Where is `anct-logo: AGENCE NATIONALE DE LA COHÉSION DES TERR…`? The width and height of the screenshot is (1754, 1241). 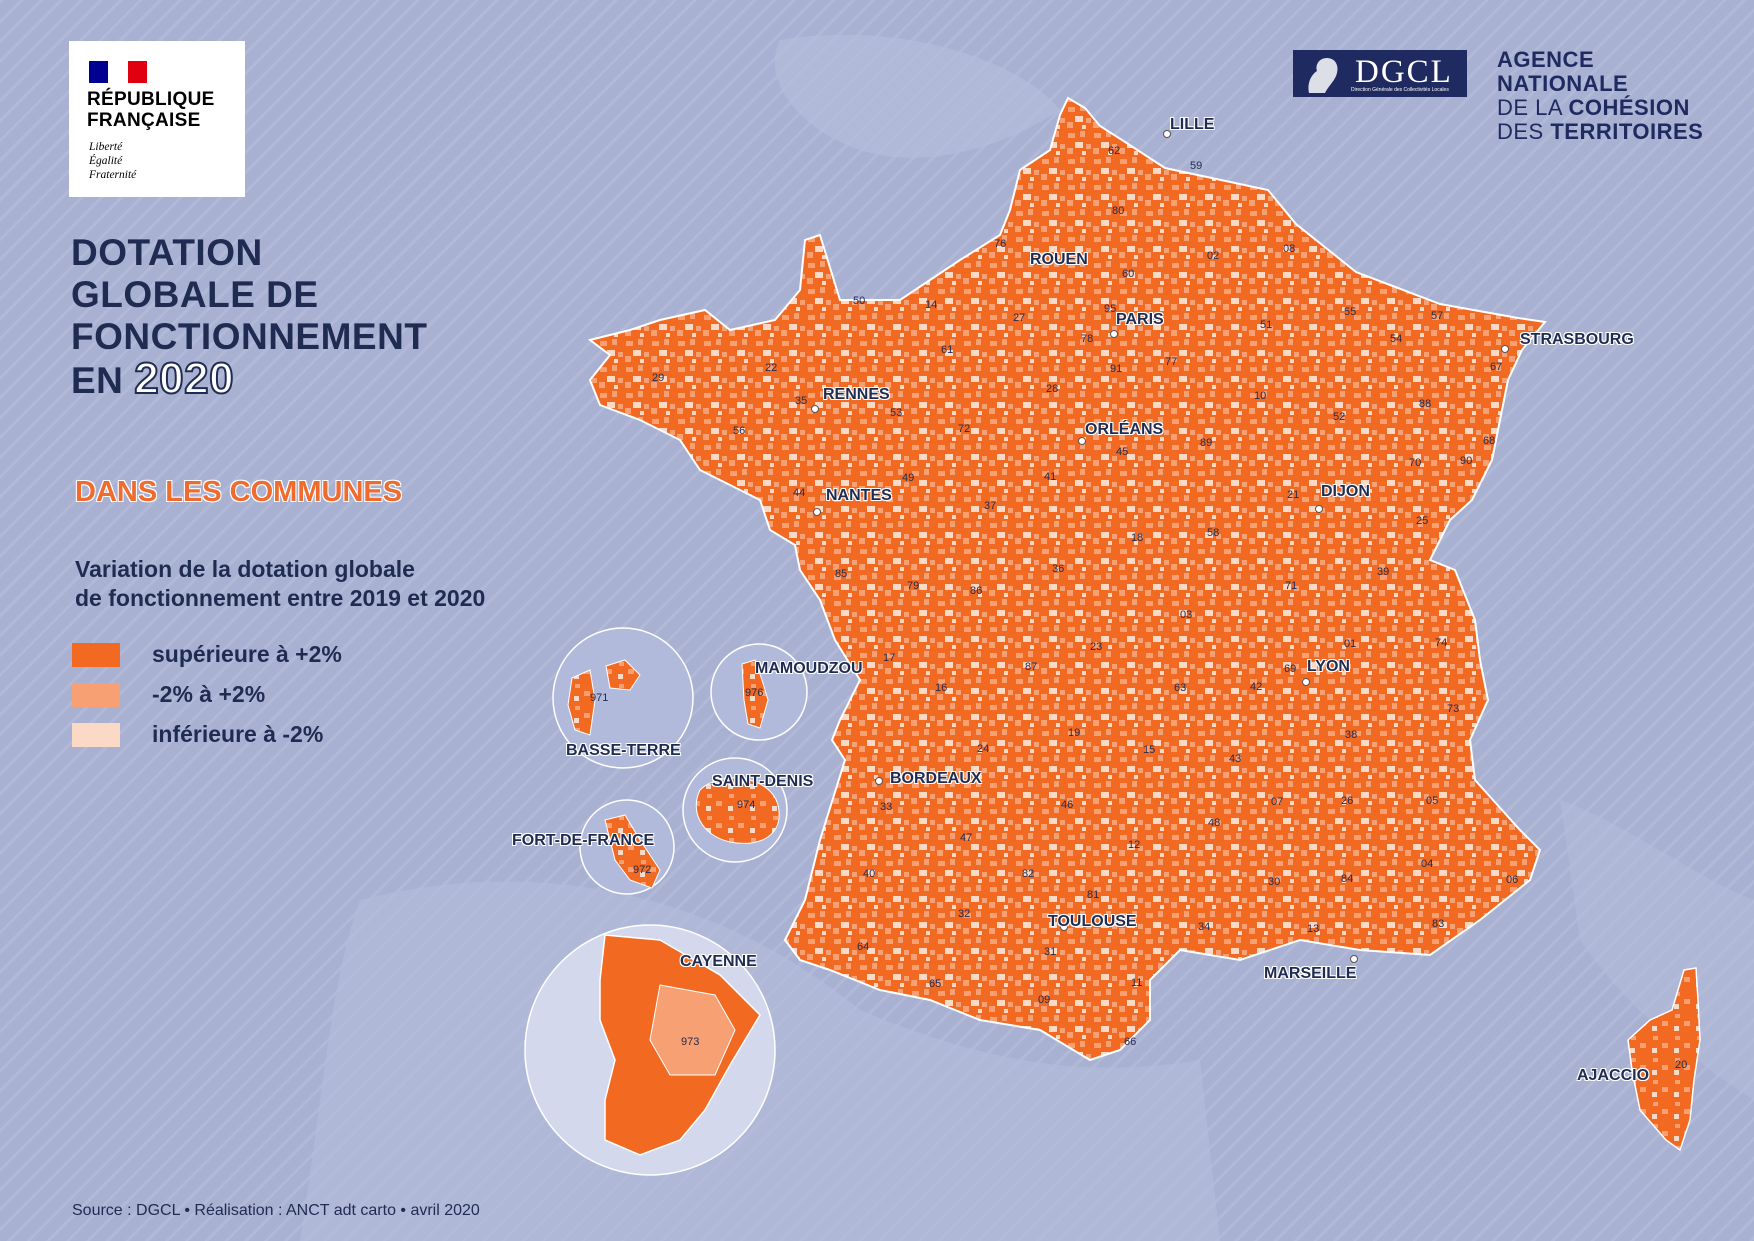 anct-logo: AGENCE NATIONALE DE LA COHÉSION DES TERR… is located at coordinates (1600, 96).